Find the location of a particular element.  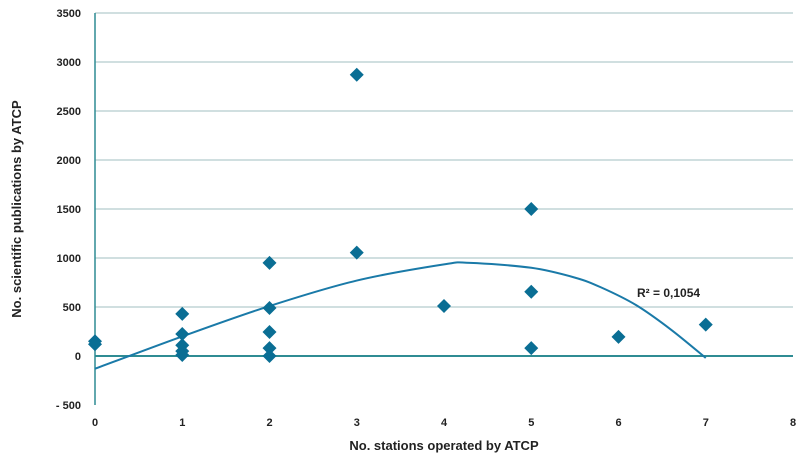

x-tick-label: 1 is located at coordinates (182, 423).